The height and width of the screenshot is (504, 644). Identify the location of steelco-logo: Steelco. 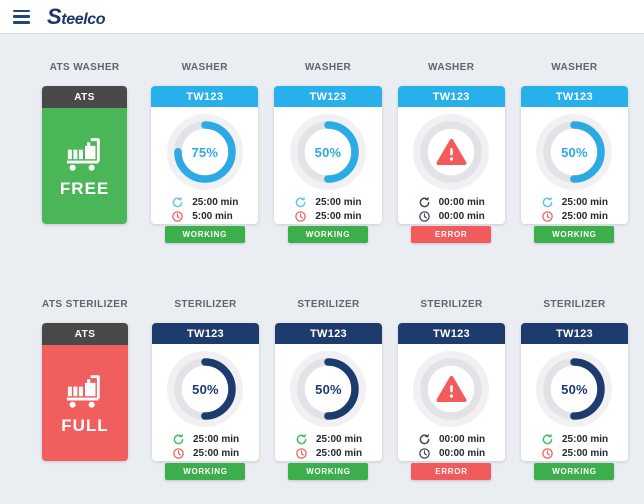
(76, 16).